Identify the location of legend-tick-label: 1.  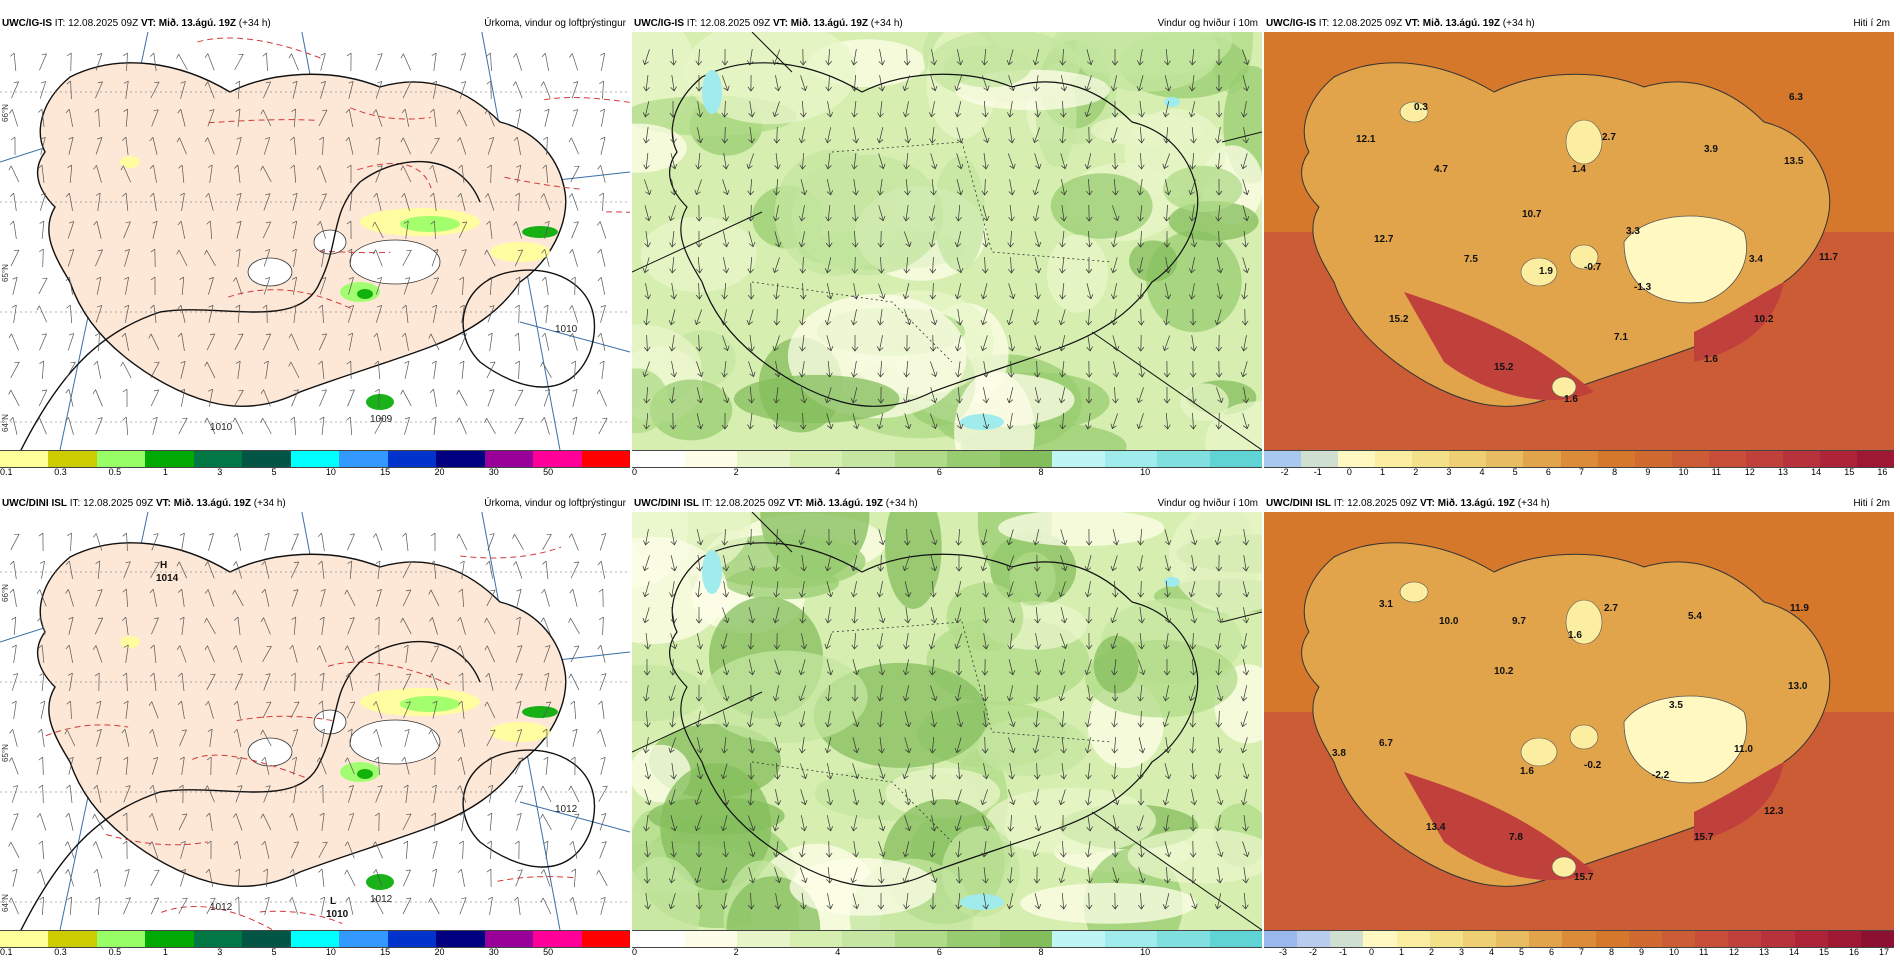
(165, 472).